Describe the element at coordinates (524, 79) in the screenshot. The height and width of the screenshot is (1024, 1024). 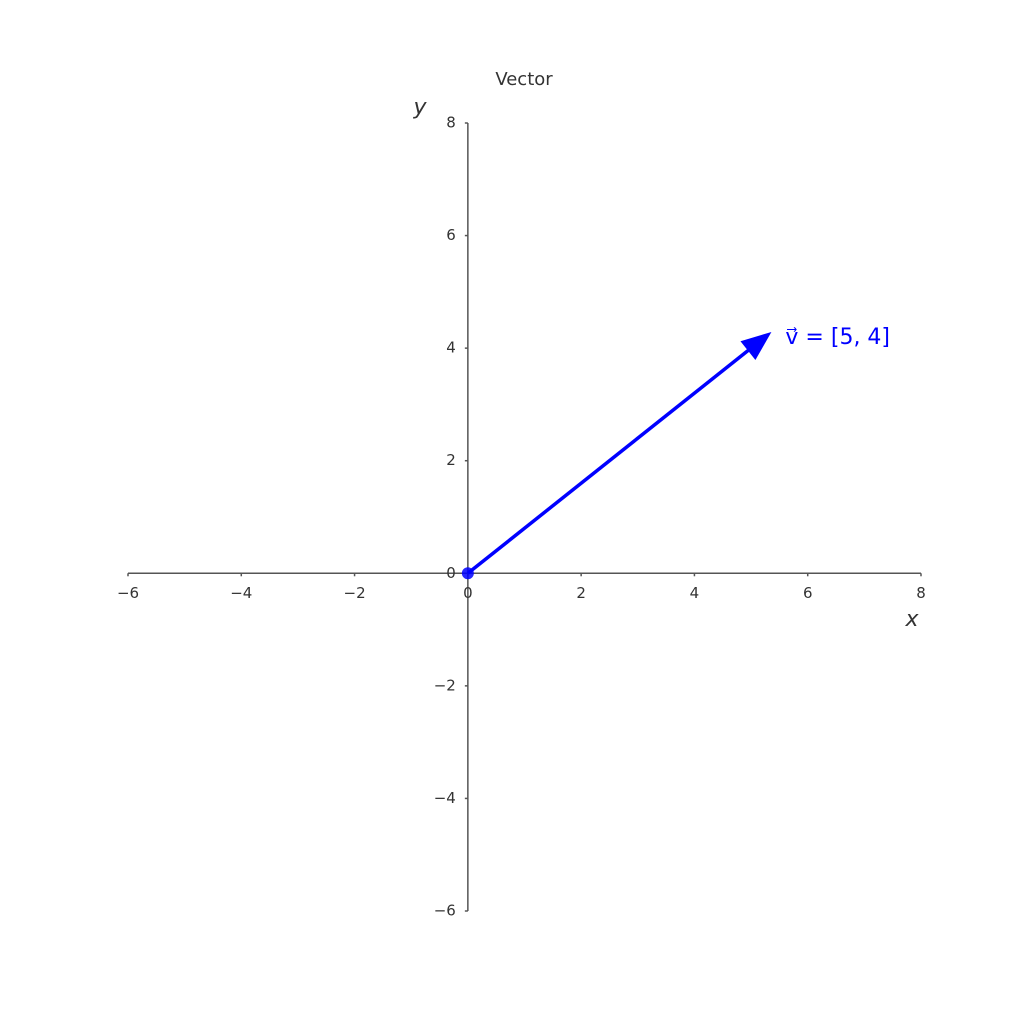
I see `chart-title: Vector` at that location.